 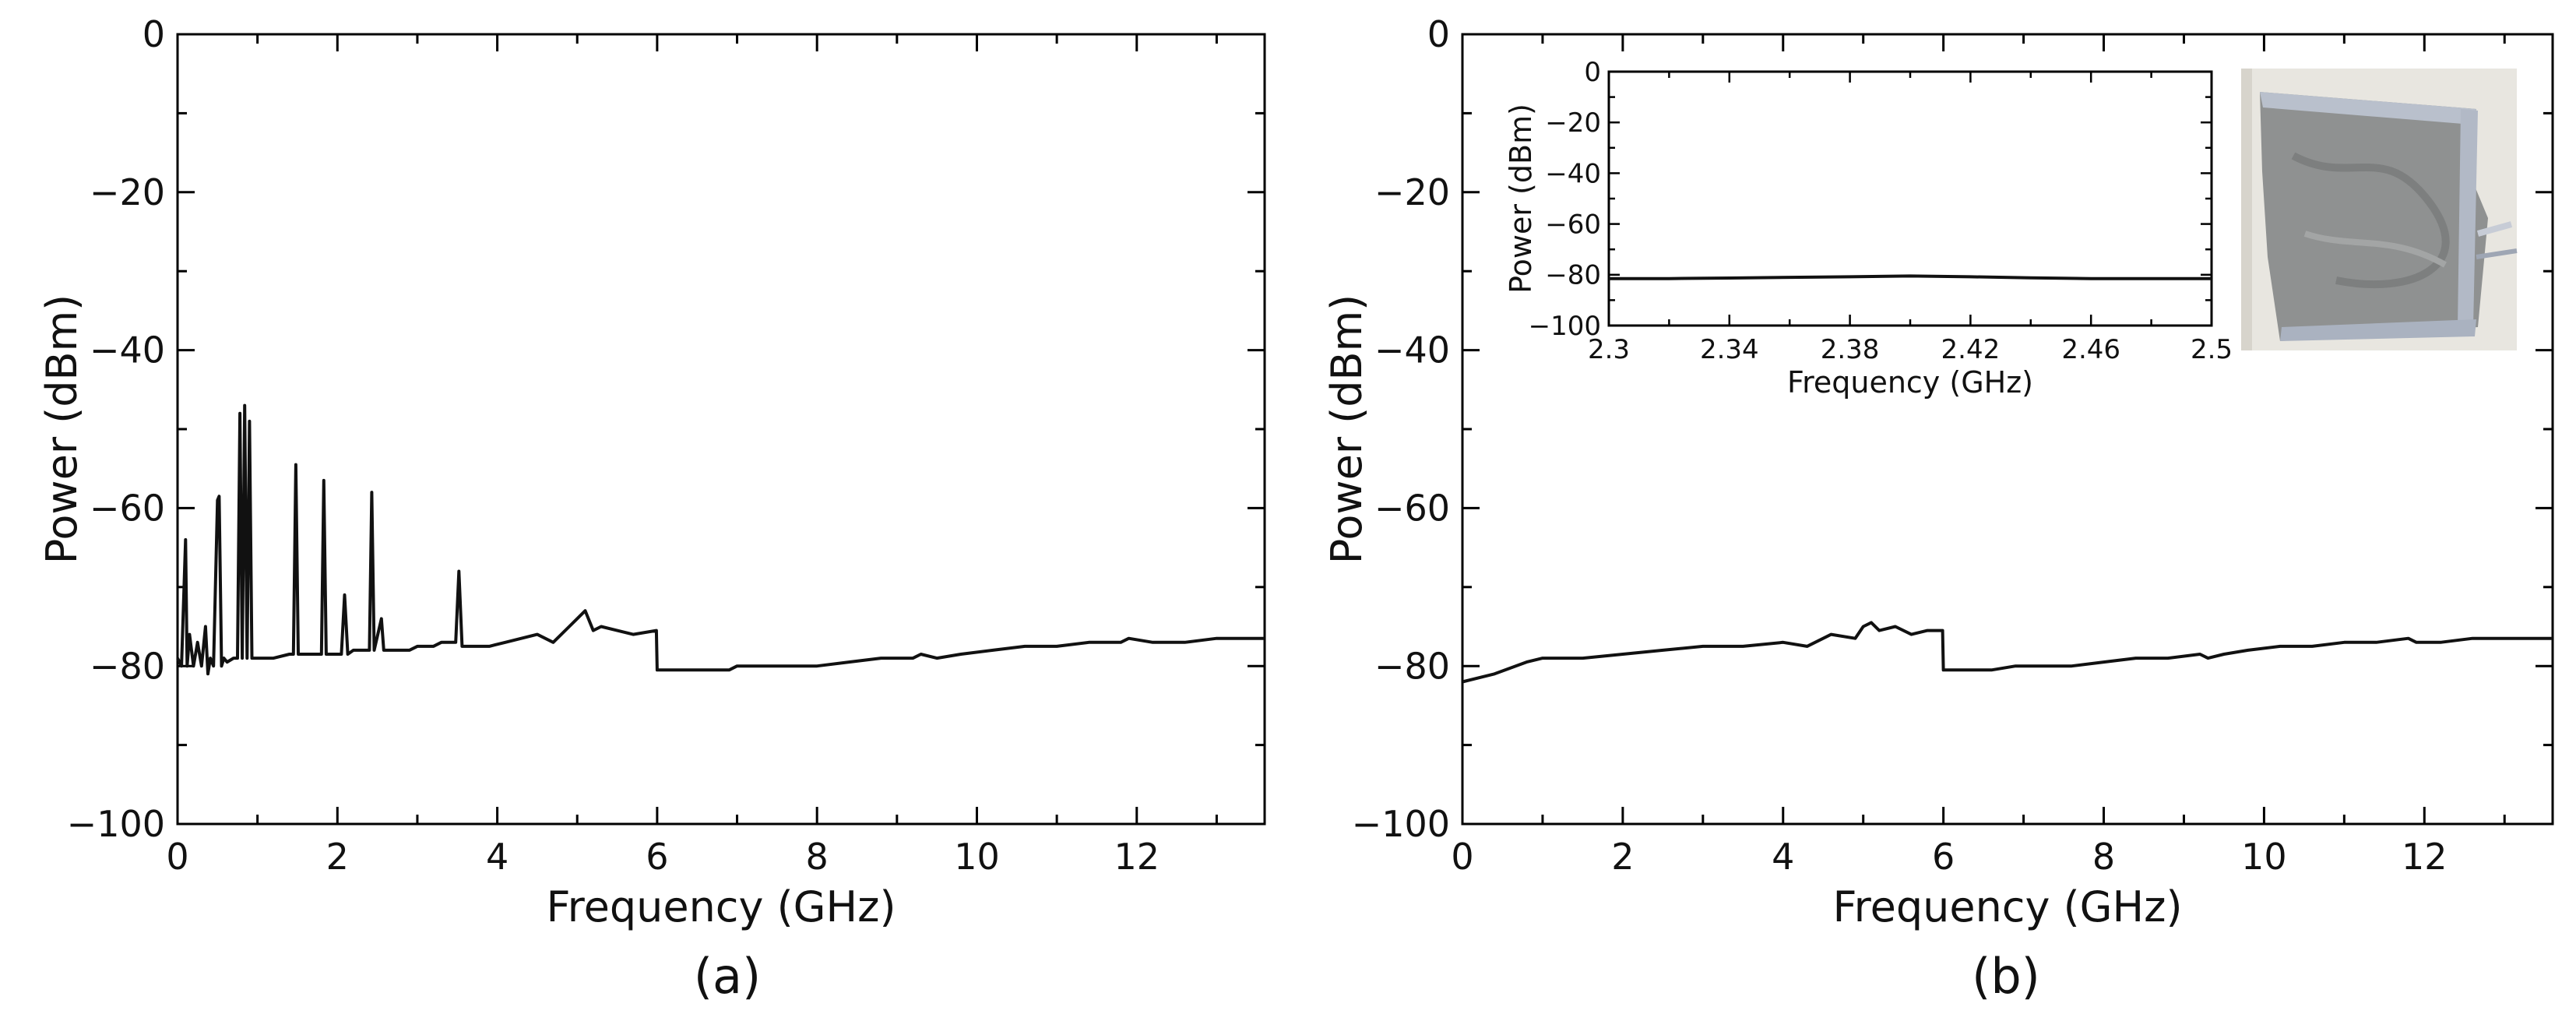 What do you see at coordinates (1971, 349) in the screenshot?
I see `x-tick-label: 2.42` at bounding box center [1971, 349].